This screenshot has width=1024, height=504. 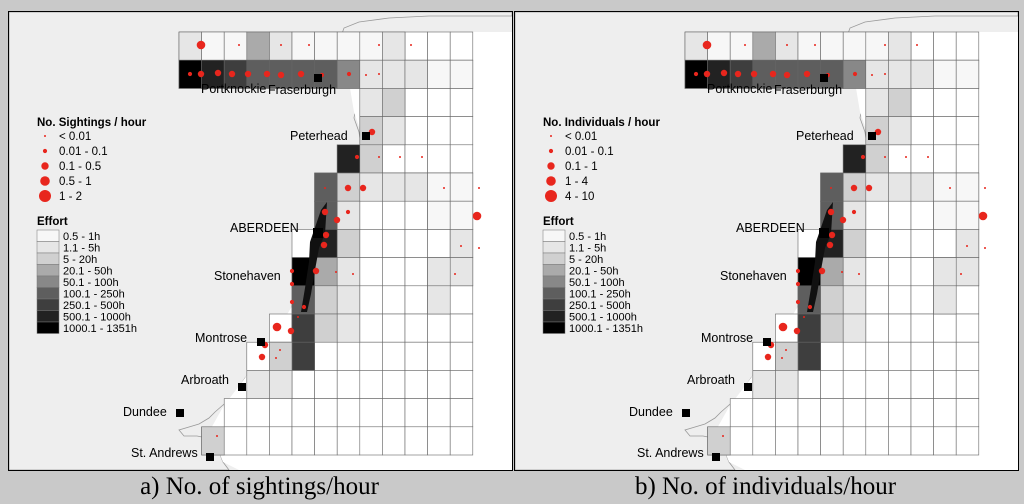 What do you see at coordinates (75, 182) in the screenshot?
I see `size-legend-label: 0.5 - 1` at bounding box center [75, 182].